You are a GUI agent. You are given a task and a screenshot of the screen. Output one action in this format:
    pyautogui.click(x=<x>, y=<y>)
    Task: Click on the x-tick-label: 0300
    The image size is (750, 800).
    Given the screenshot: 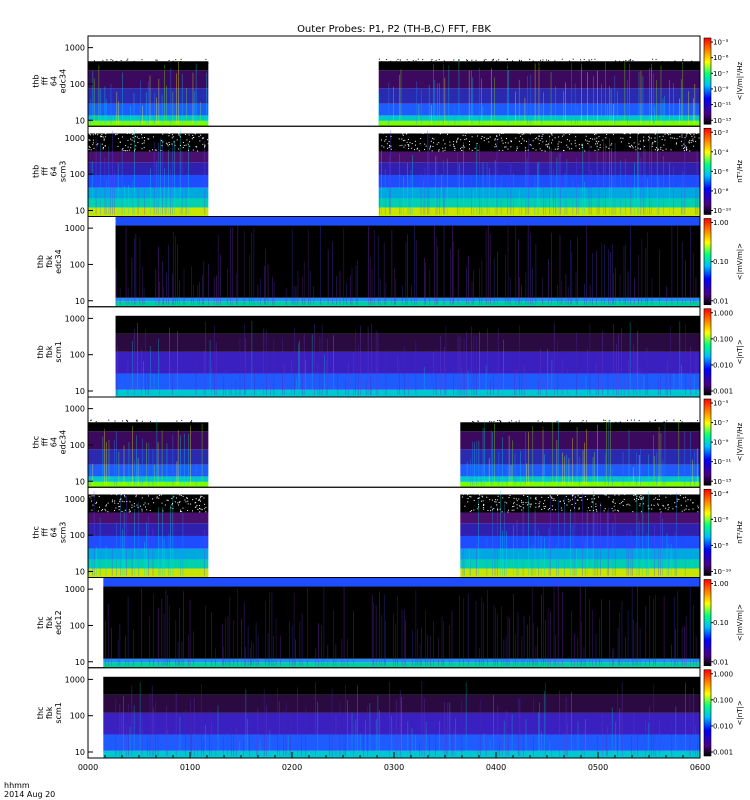 What is the action you would take?
    pyautogui.click(x=394, y=767)
    